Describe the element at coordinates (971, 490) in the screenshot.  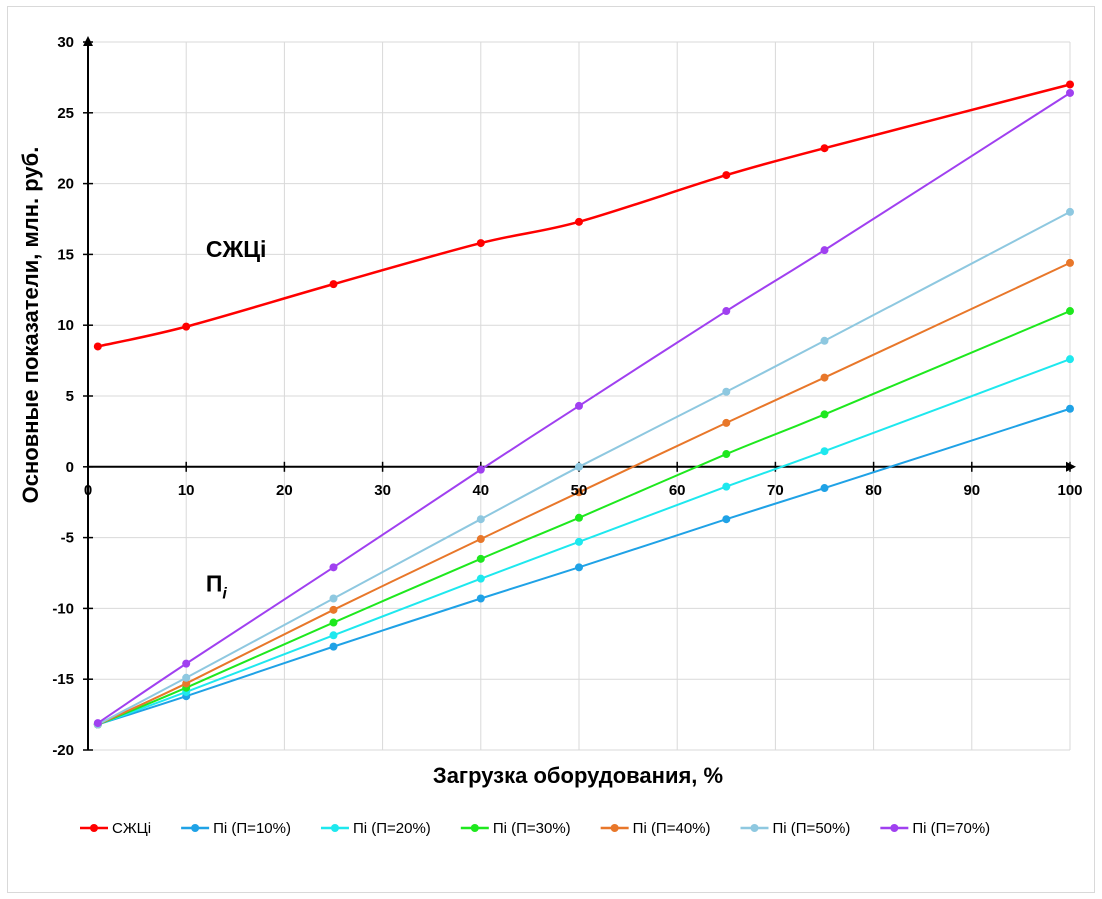
I see `x-tick-label: 90` at that location.